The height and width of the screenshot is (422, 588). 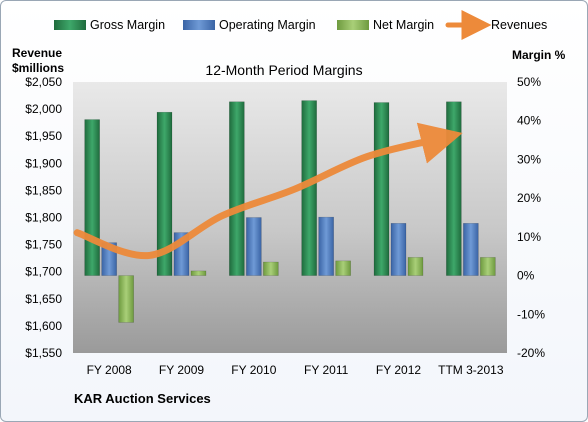 What do you see at coordinates (531, 314) in the screenshot?
I see `right-tick-label: -10%` at bounding box center [531, 314].